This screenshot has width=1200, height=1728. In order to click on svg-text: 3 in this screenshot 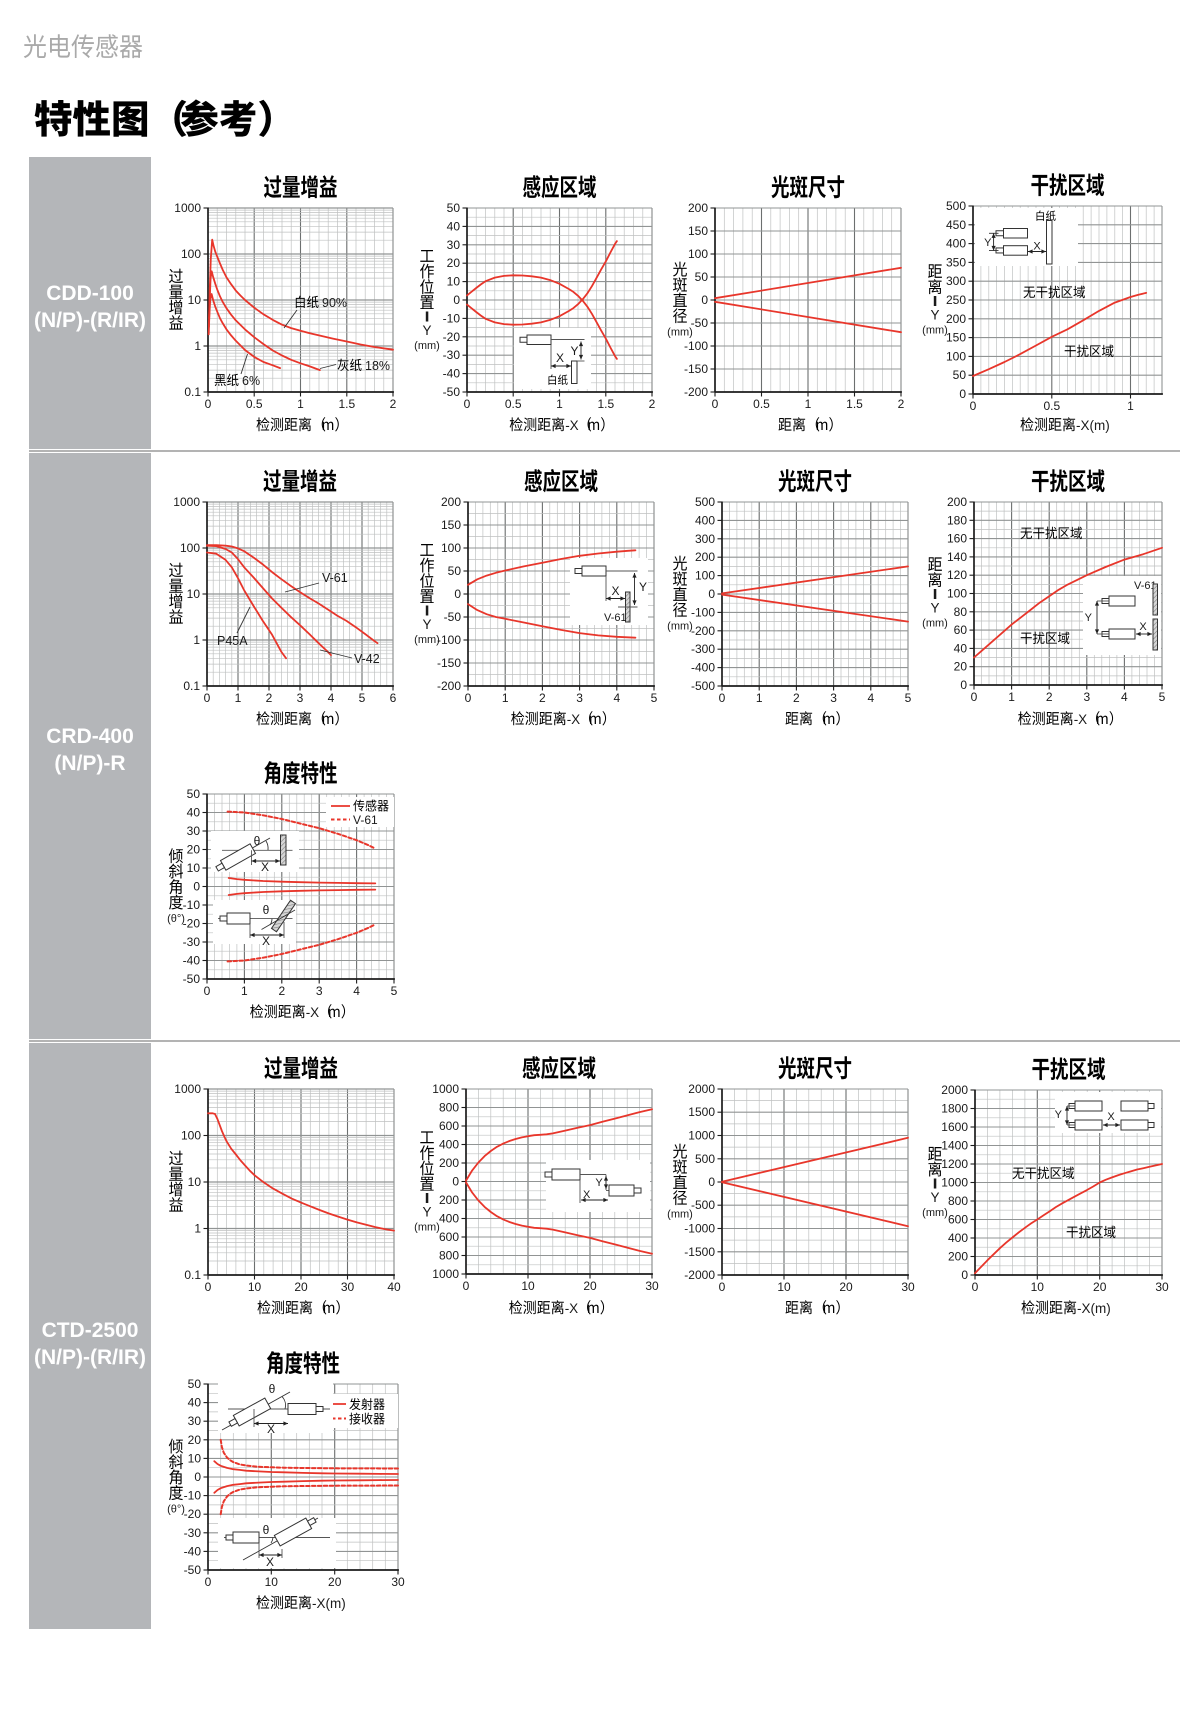, I will do `click(1086, 697)`.